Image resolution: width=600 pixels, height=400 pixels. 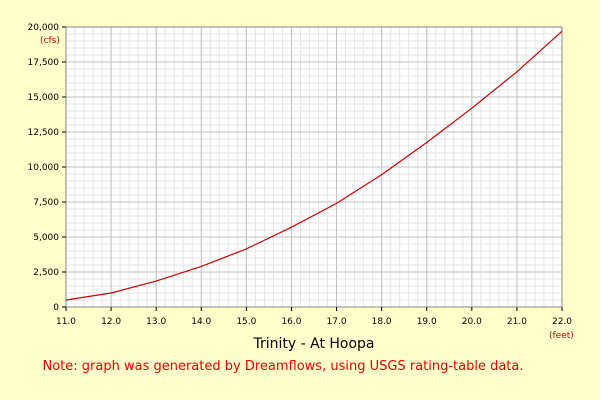 I want to click on x-tick-label: 16.0, so click(x=291, y=322).